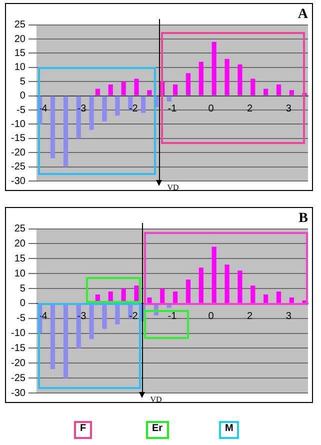 This screenshot has height=445, width=321. I want to click on chart-title: A, so click(303, 14).